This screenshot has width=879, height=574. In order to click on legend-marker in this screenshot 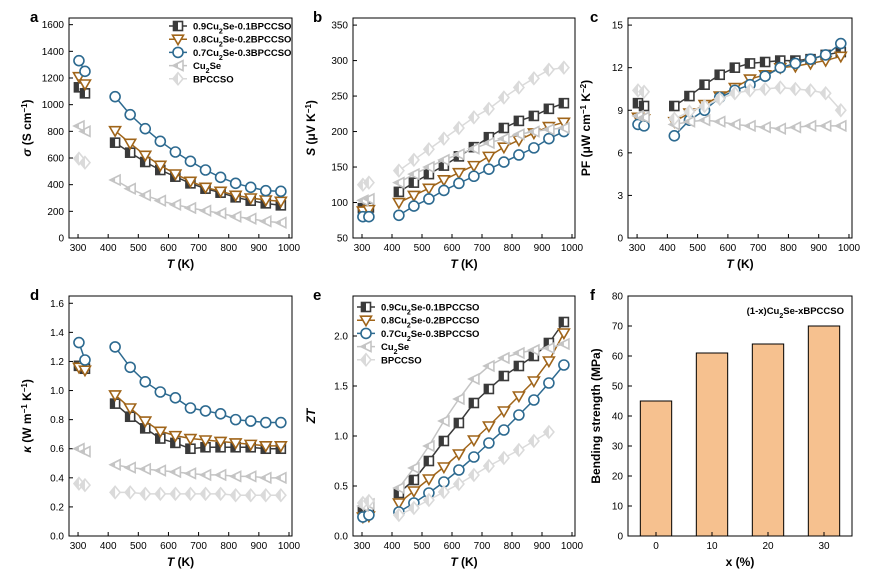, I will do `click(178, 40)`.